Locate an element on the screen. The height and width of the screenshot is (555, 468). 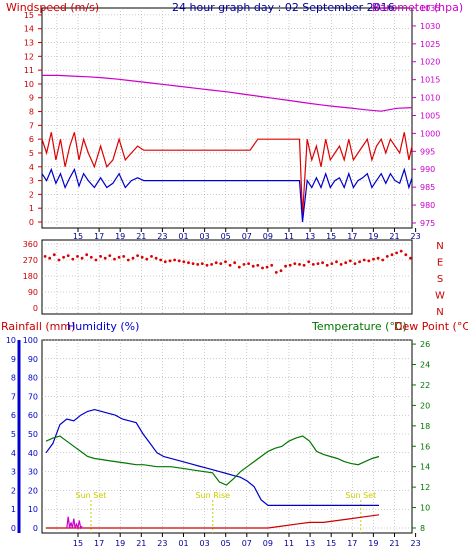
wind-direction-points is located at coordinates (227, 261).